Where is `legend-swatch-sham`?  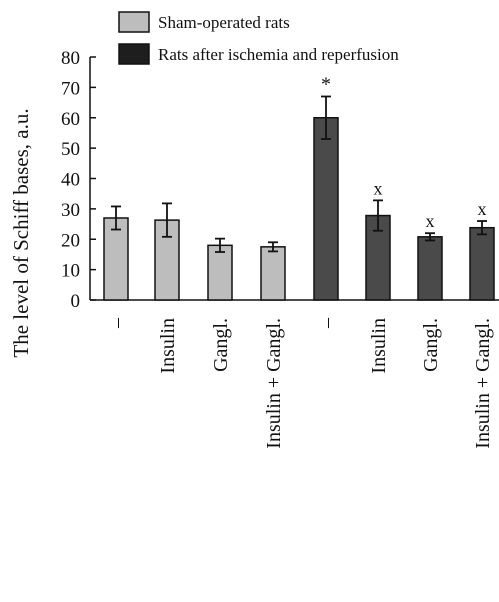 legend-swatch-sham is located at coordinates (134, 22).